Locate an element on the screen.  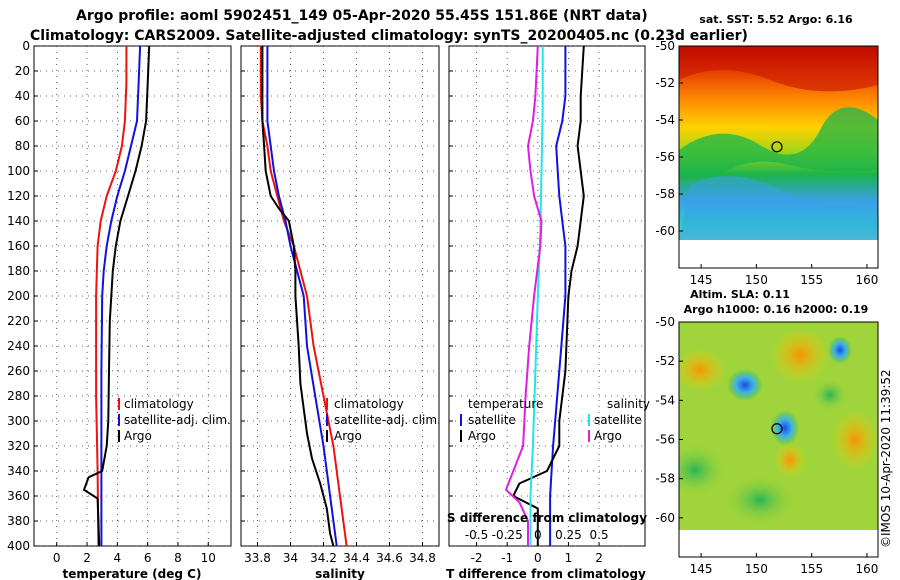
y-tick-label: 300 is located at coordinates (18, 421).